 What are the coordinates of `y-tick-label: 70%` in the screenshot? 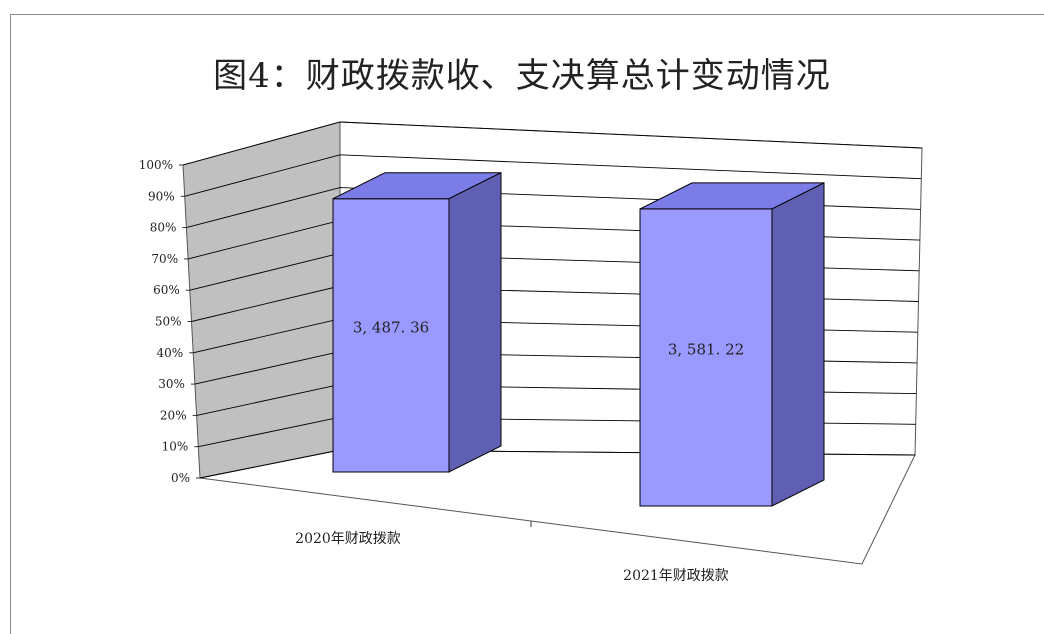 It's located at (164, 259).